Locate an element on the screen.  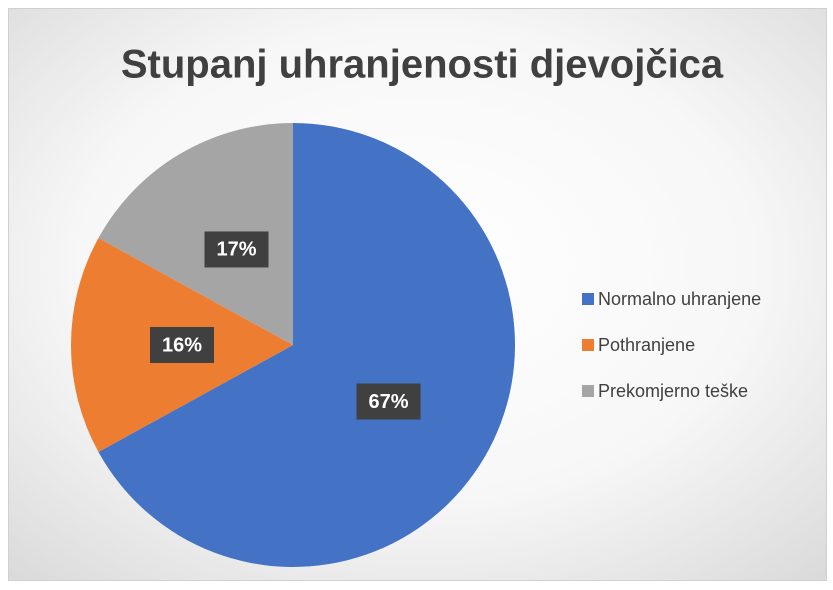
legend-label: Pothranjene is located at coordinates (646, 345).